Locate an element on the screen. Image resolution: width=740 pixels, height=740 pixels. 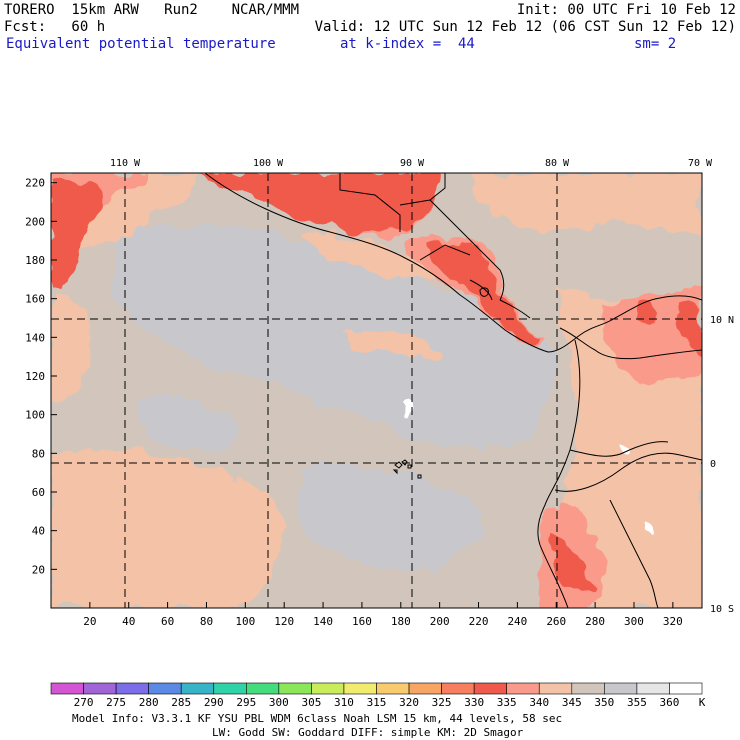
y-tick-label: 100 is located at coordinates (35, 415).